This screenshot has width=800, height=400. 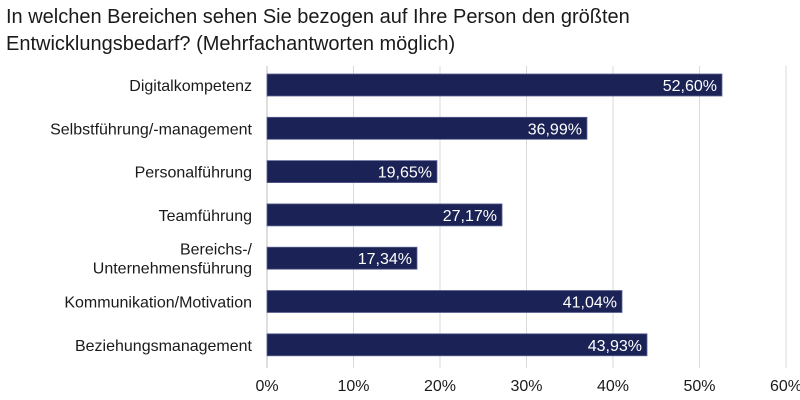 I want to click on category-label: Digitalkompetenz, so click(x=190, y=86).